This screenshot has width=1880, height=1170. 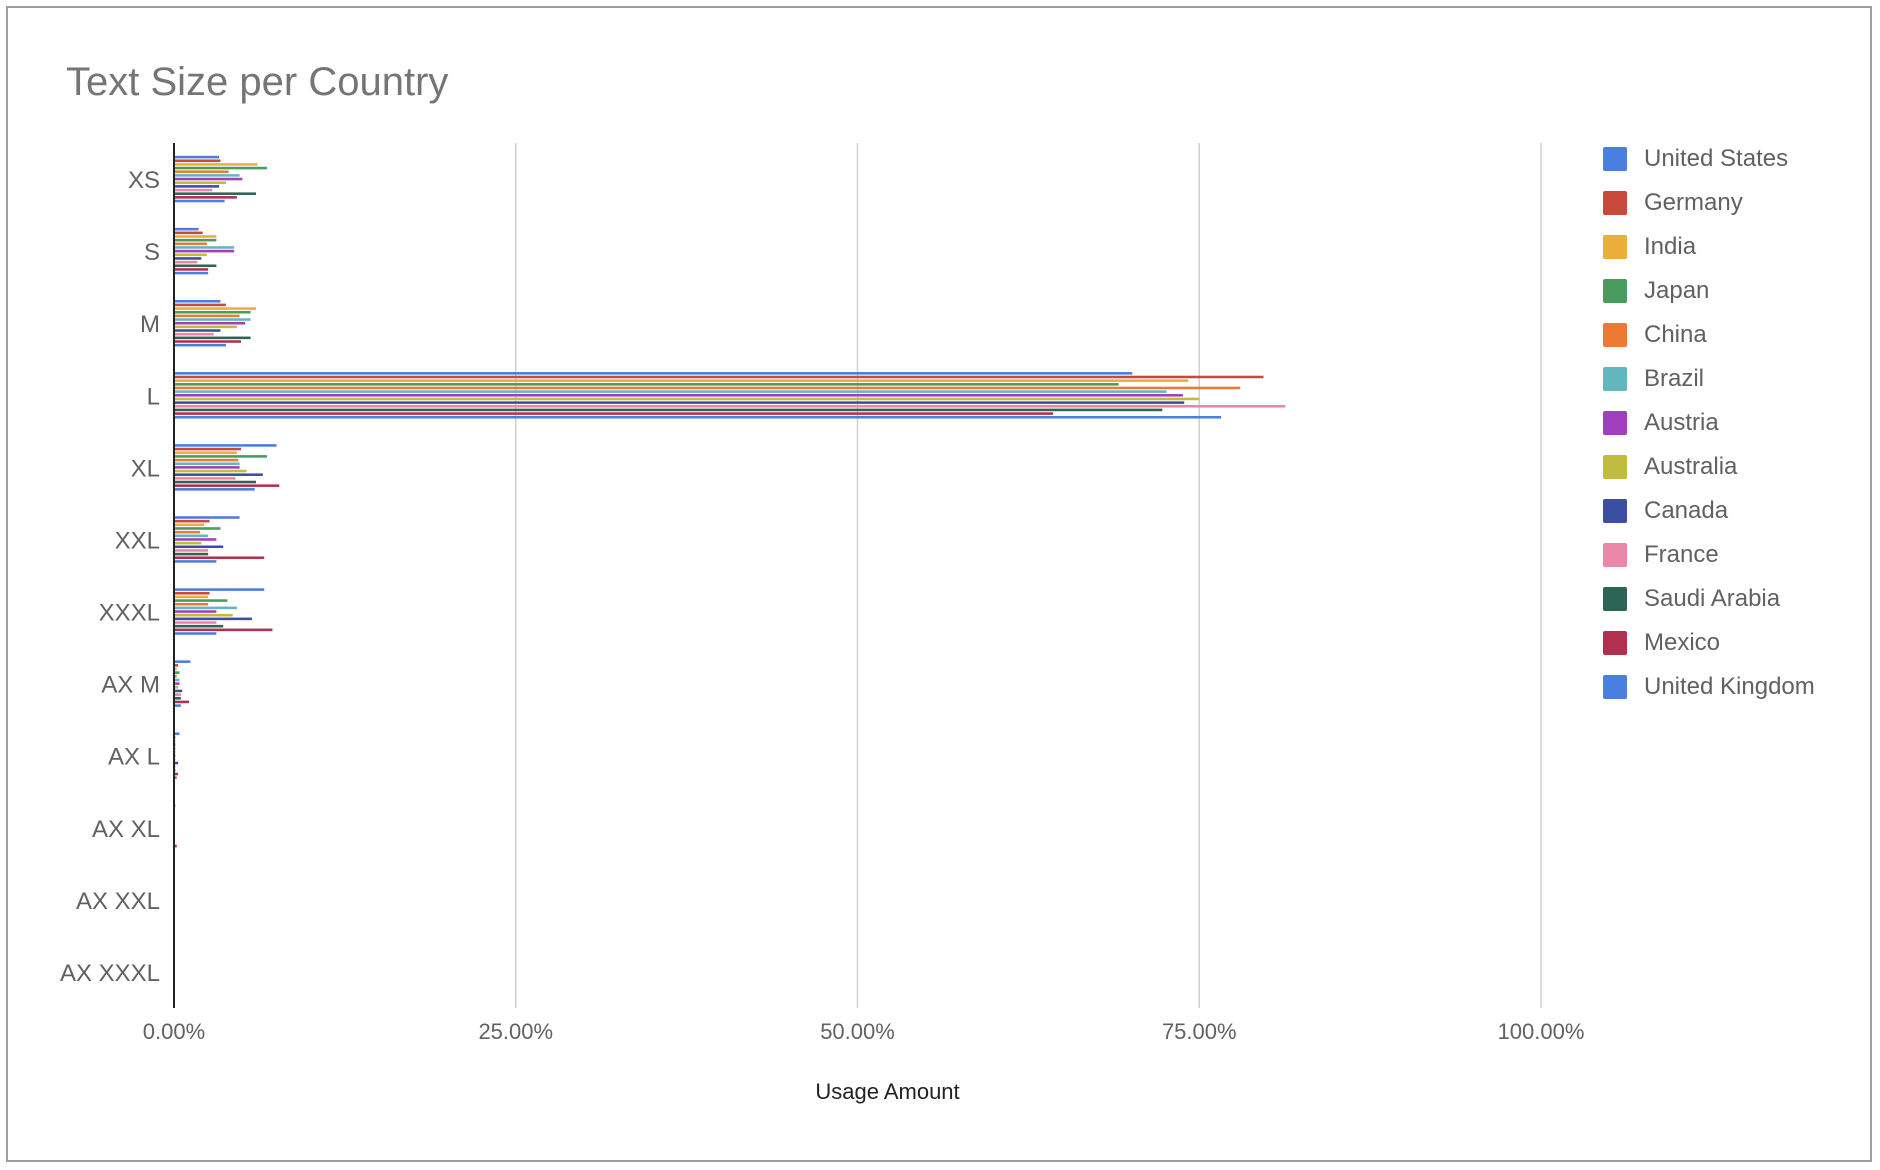 What do you see at coordinates (1691, 466) in the screenshot?
I see `legend-label: Australia` at bounding box center [1691, 466].